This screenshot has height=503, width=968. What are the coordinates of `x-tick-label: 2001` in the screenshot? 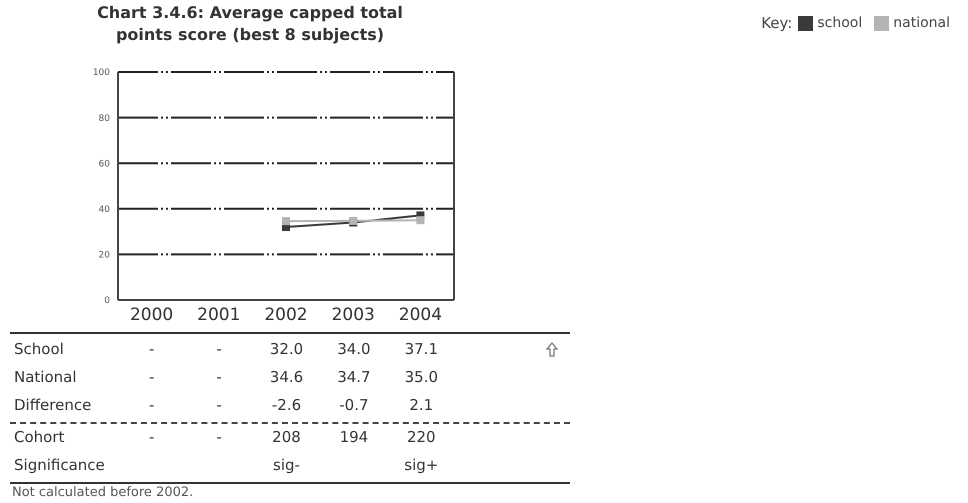 It's located at (218, 315).